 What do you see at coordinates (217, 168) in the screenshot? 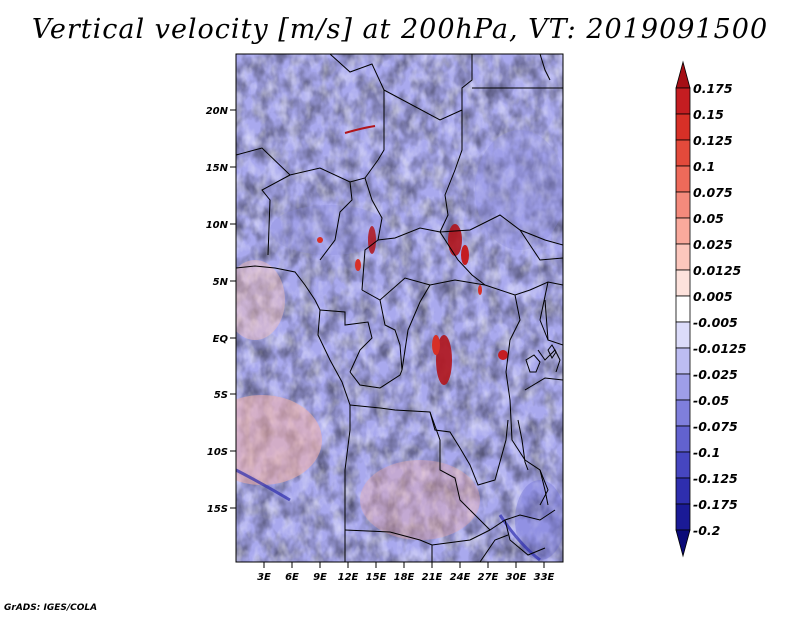
I see `lat-label: 15N` at bounding box center [217, 168].